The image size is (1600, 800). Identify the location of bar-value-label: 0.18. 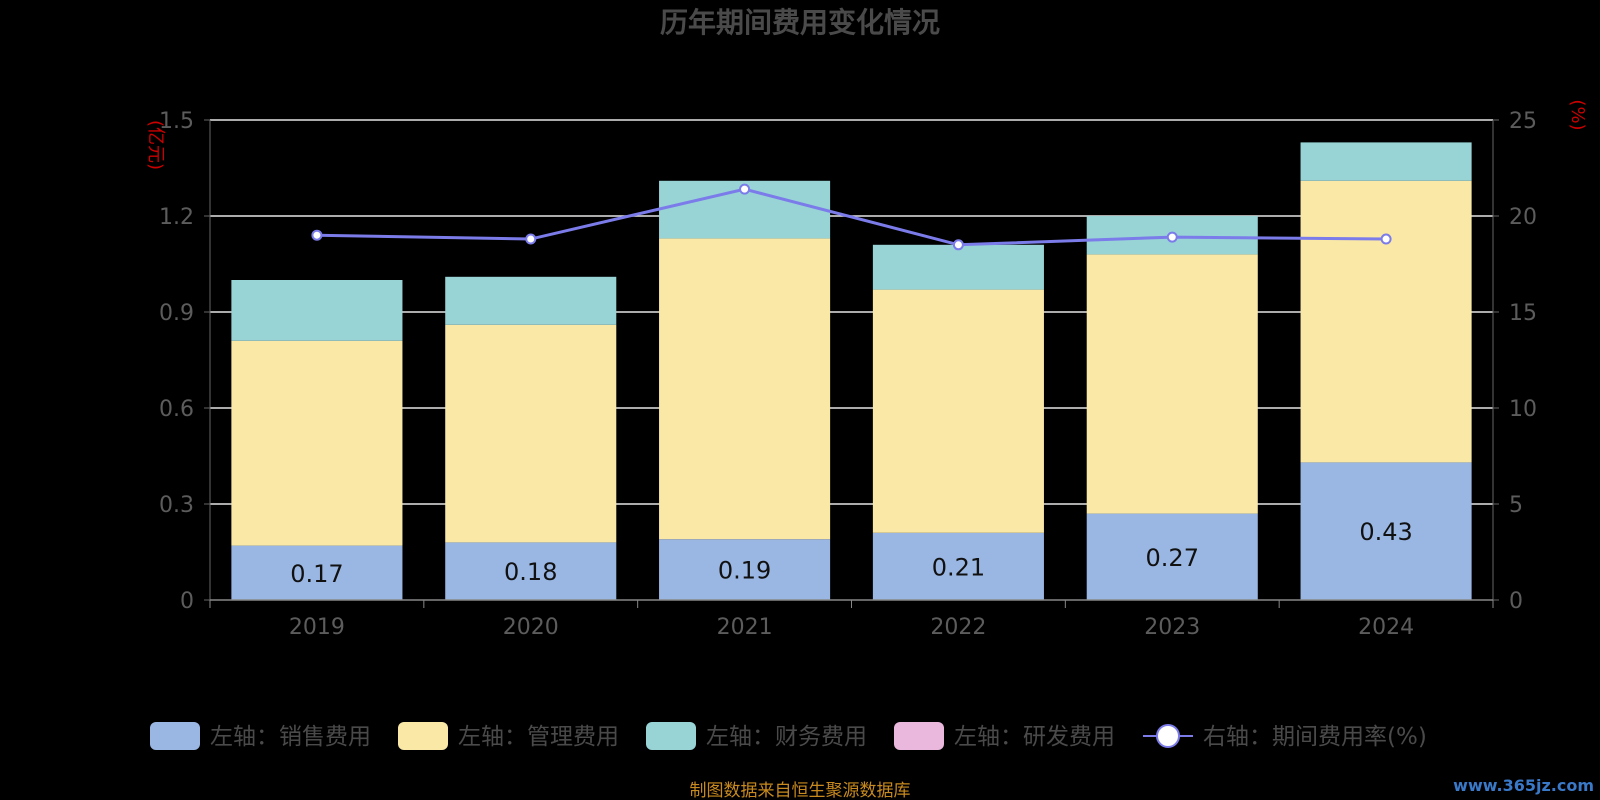
(530, 572).